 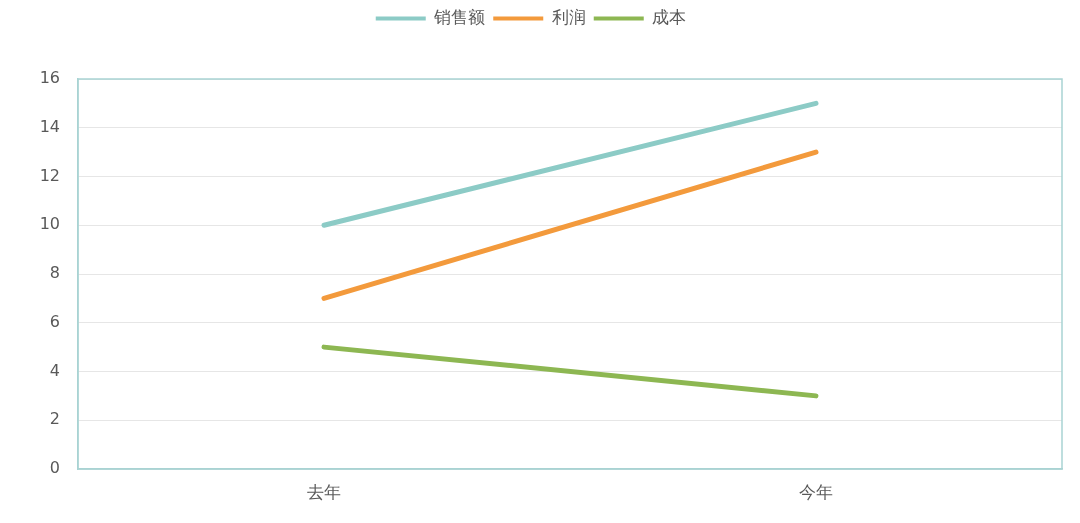 What do you see at coordinates (54, 321) in the screenshot?
I see `y-tick-label: 6` at bounding box center [54, 321].